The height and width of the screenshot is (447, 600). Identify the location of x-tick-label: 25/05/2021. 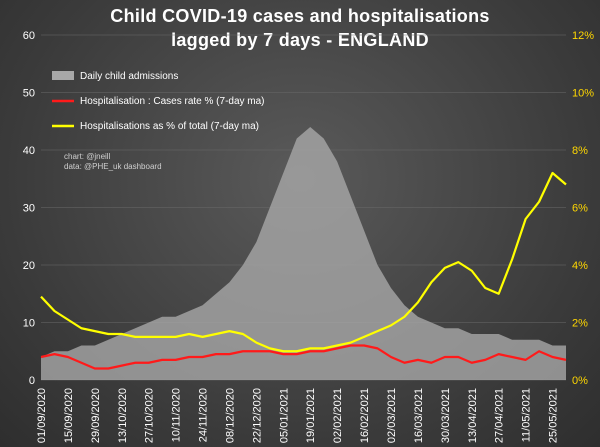
(554, 415).